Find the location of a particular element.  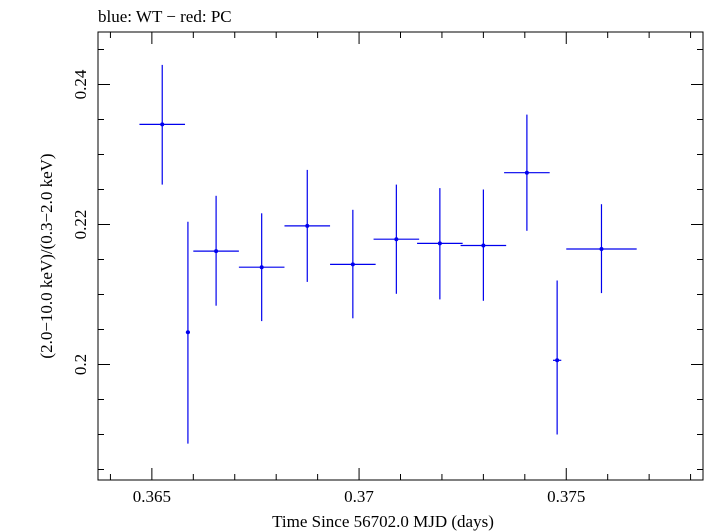

x-axis-tick-labels: 0.365 0.37 0.375 is located at coordinates (359, 496).